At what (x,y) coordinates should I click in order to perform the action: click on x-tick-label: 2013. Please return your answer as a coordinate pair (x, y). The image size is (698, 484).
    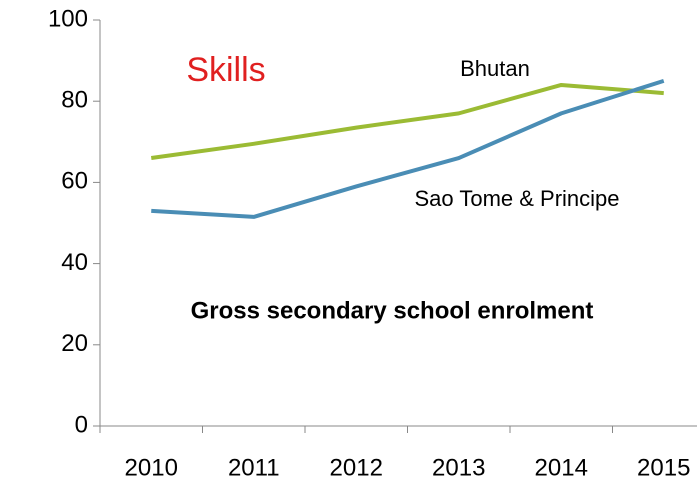
    Looking at the image, I should click on (458, 467).